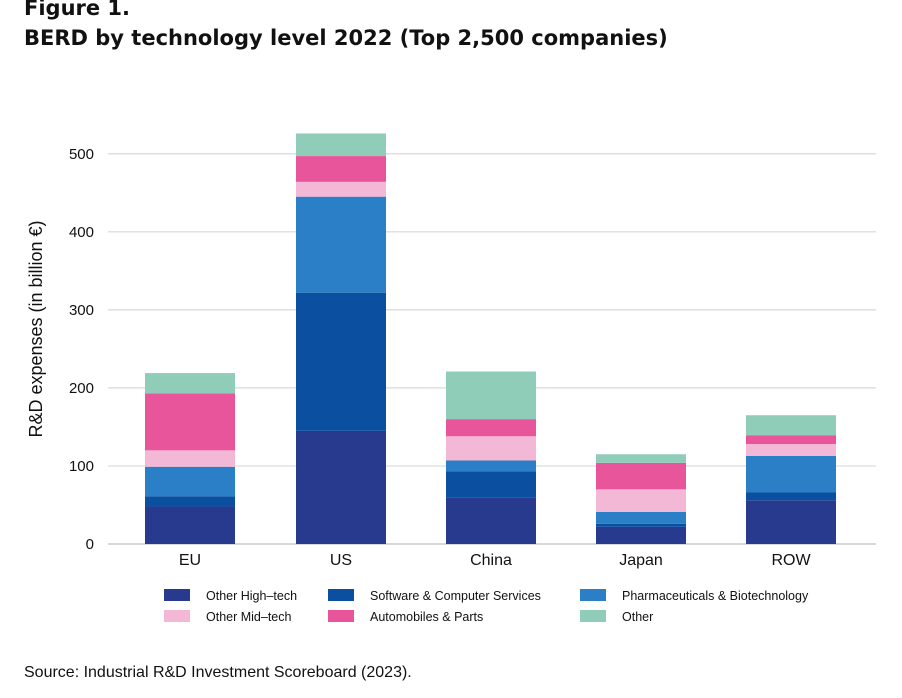 Image resolution: width=902 pixels, height=698 pixels. I want to click on x-label-china: China, so click(491, 560).